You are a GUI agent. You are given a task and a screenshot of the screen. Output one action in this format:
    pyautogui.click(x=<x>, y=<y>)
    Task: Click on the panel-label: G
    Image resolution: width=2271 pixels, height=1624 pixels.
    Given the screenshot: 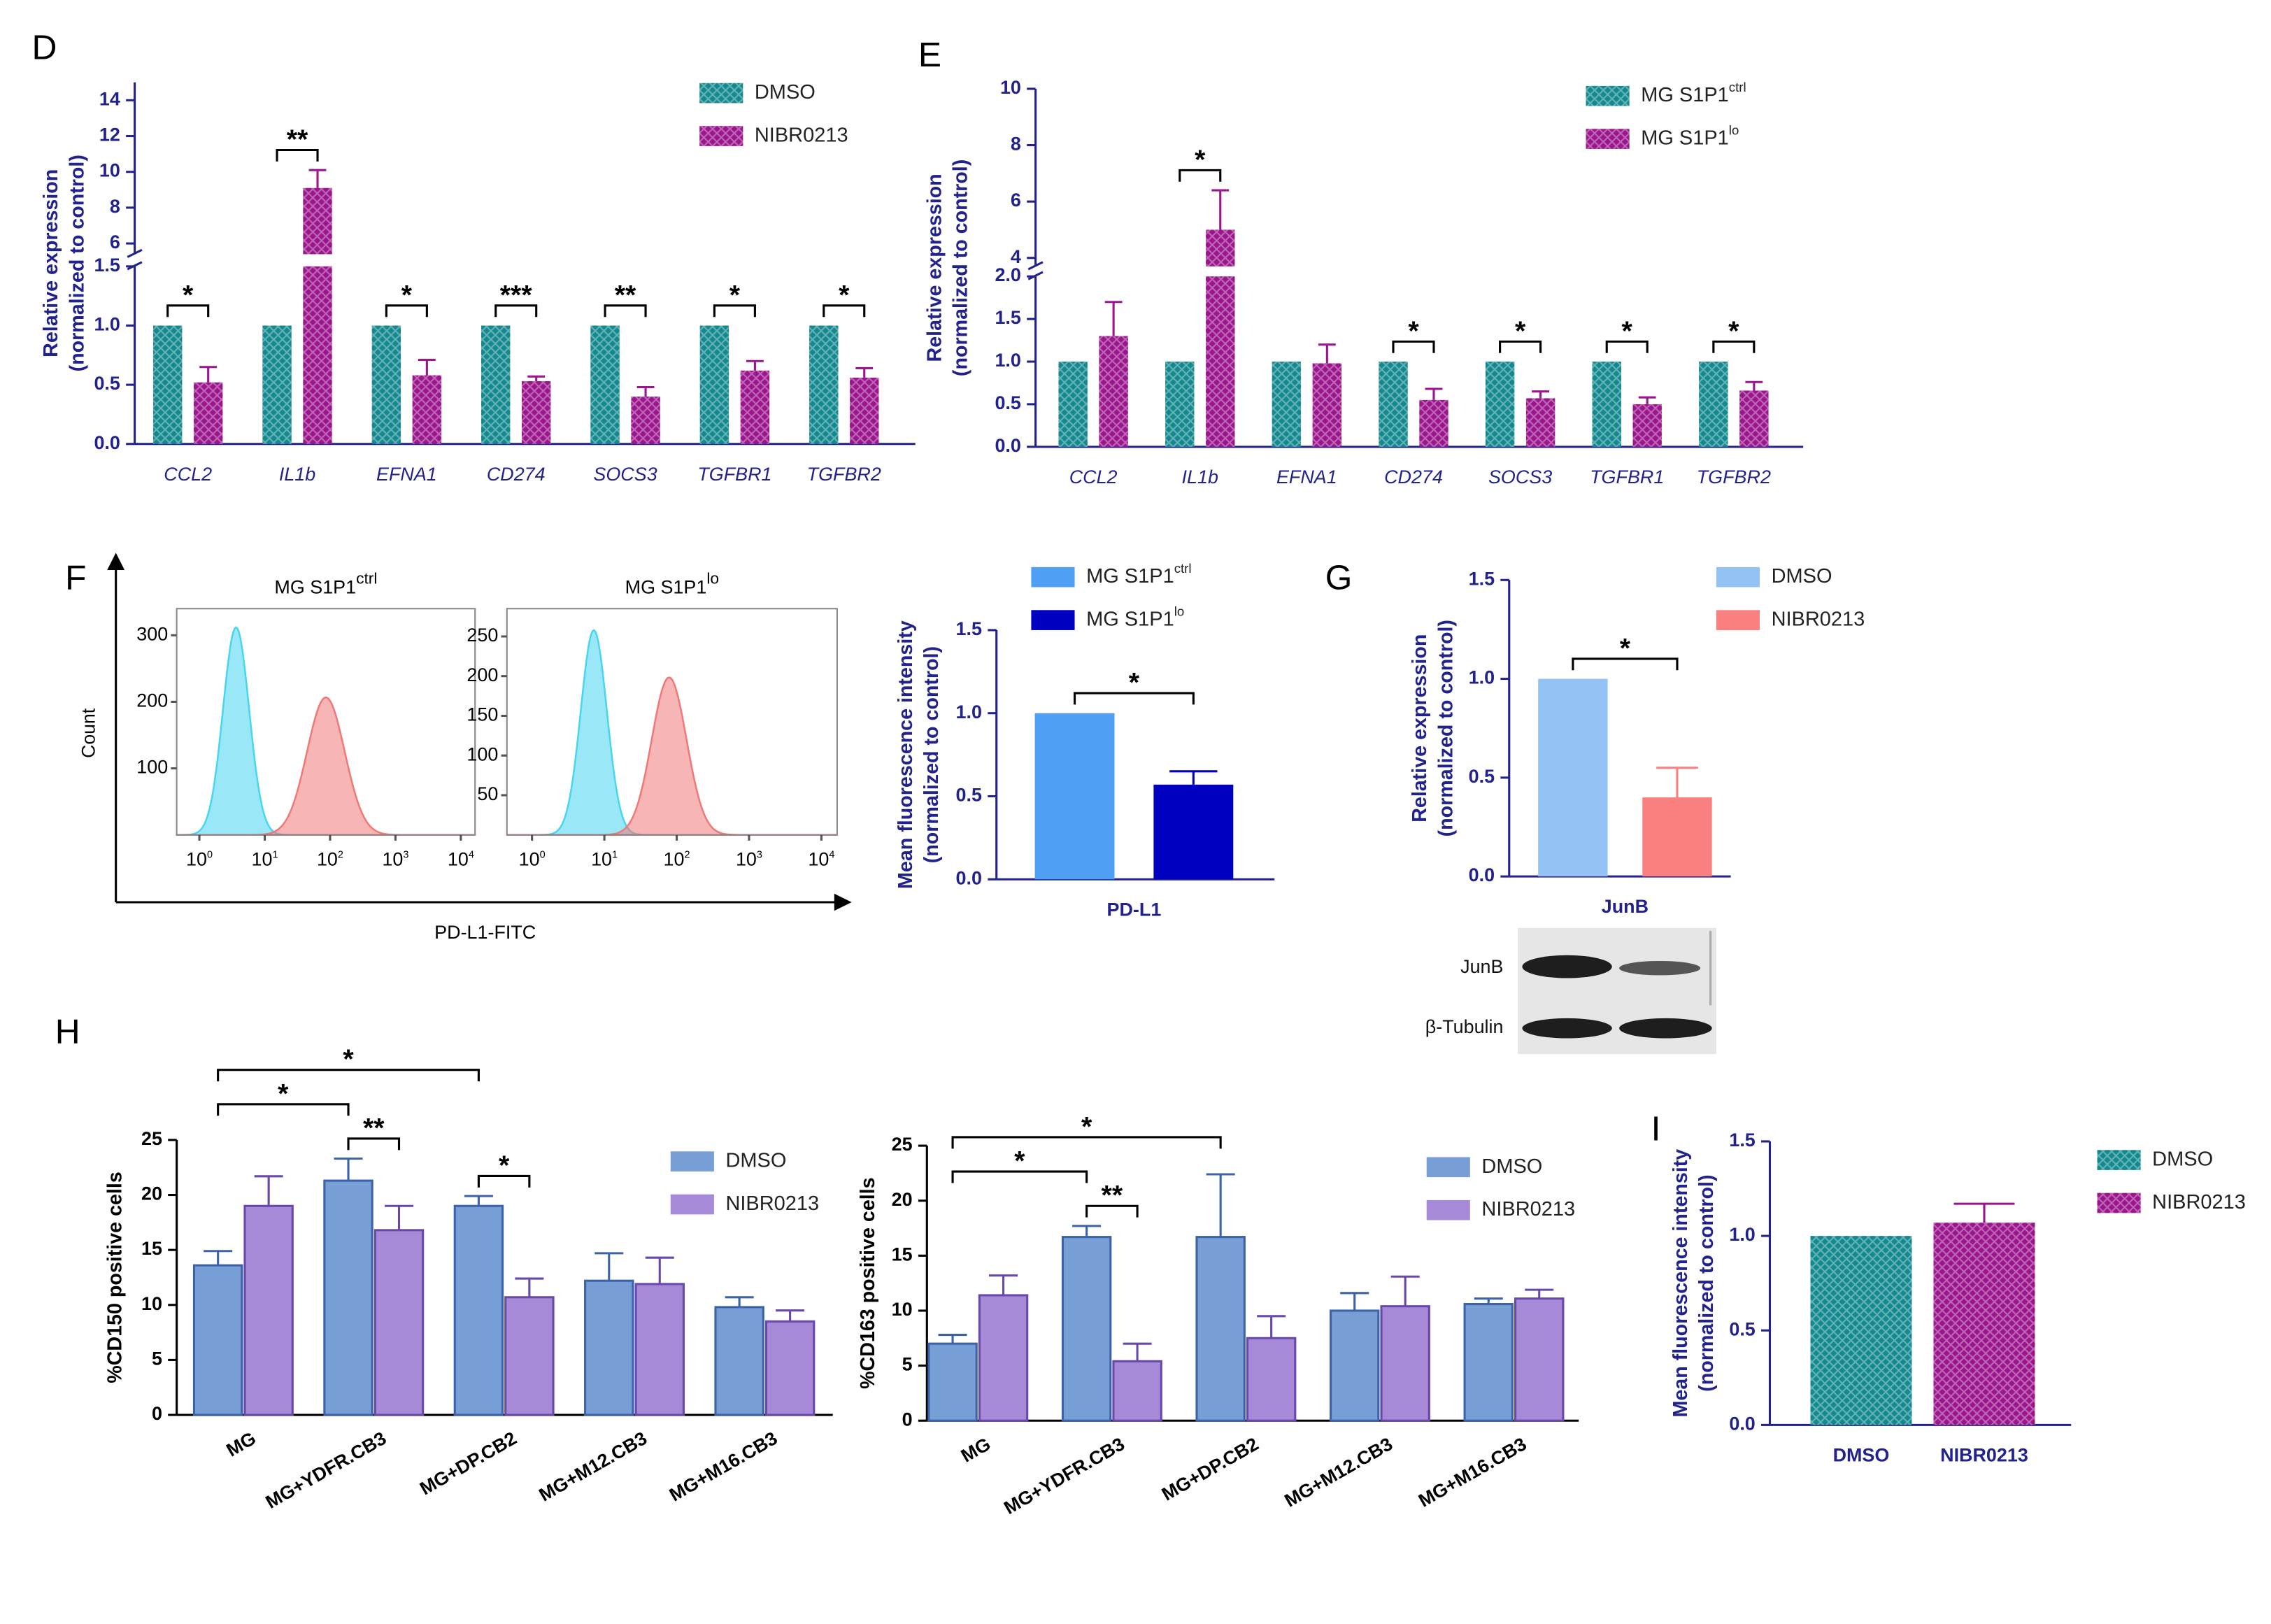 What is the action you would take?
    pyautogui.click(x=1339, y=578)
    